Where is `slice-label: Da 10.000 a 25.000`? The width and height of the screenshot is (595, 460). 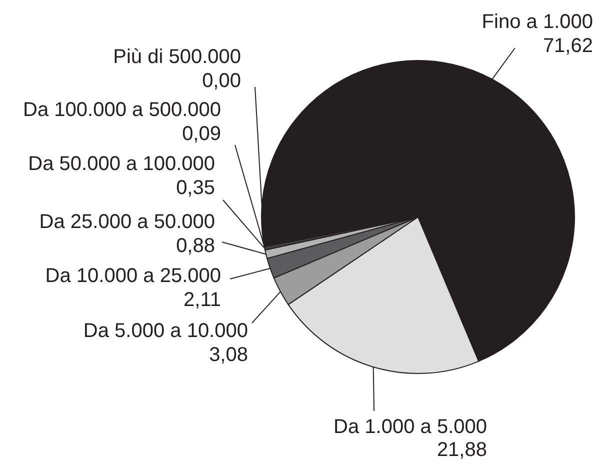 slice-label: Da 10.000 a 25.000 is located at coordinates (133, 276).